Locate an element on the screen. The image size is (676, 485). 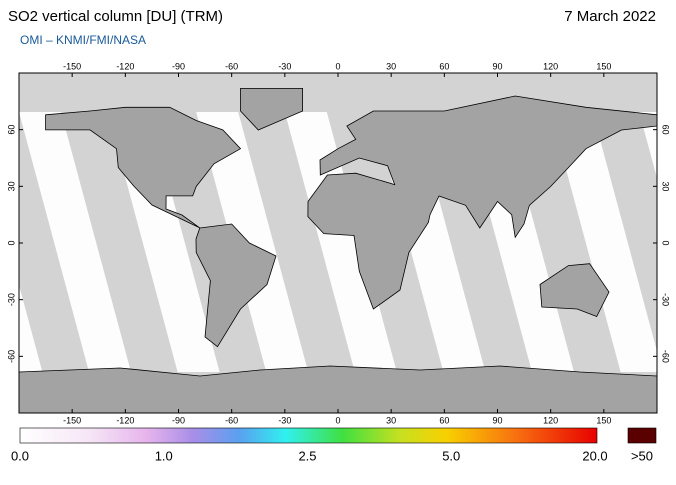
lon-label-top: -150 is located at coordinates (72, 66).